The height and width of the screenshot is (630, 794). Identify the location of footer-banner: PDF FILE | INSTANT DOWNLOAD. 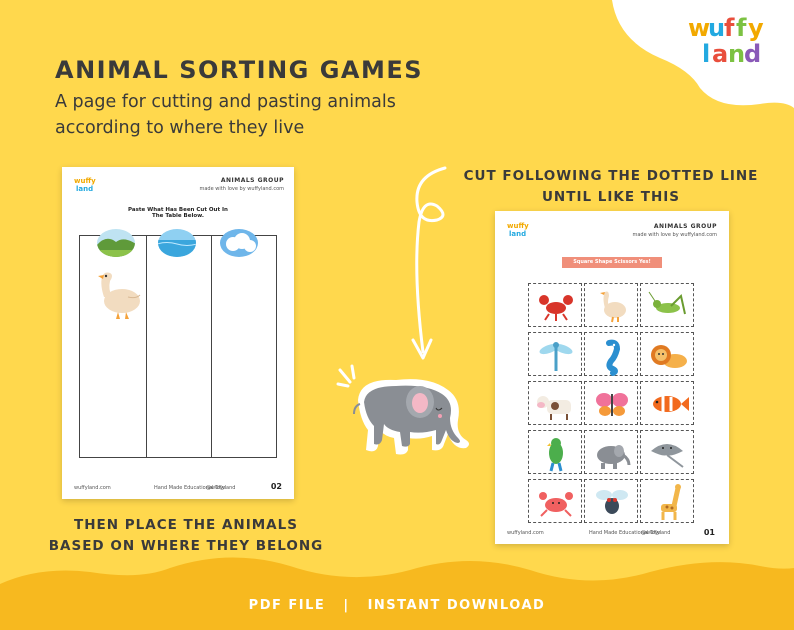
(397, 605).